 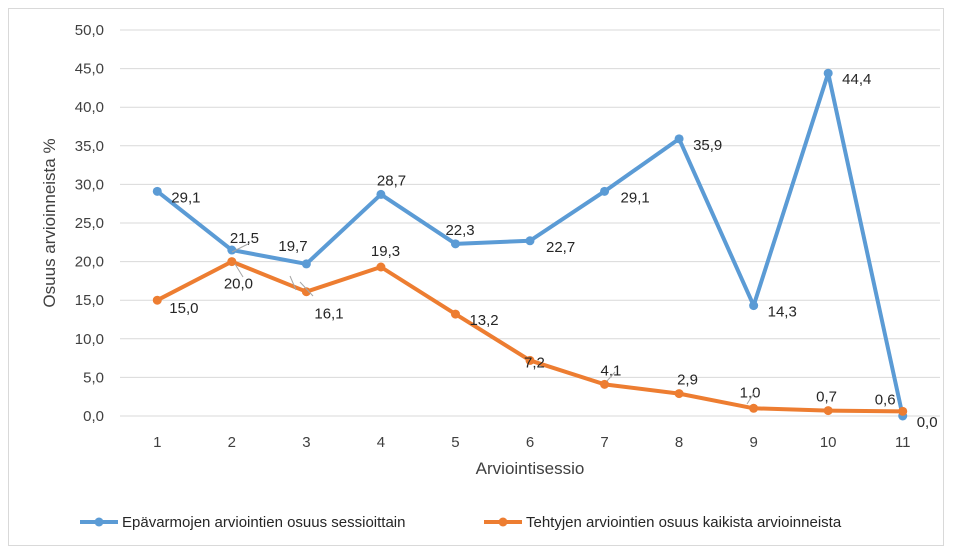 I want to click on data-label: 22,7, so click(x=560, y=247).